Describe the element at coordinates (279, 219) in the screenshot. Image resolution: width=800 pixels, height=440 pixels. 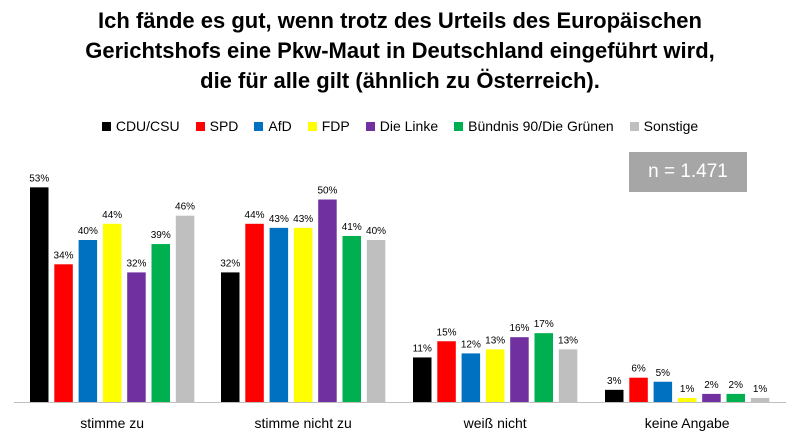
I see `data-label-afd-stimme-nicht-zu: 43%` at that location.